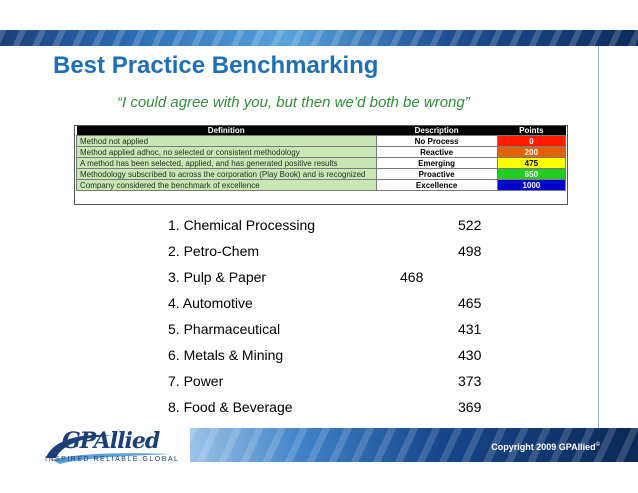  What do you see at coordinates (436, 163) in the screenshot?
I see `description-cell: Emerging` at bounding box center [436, 163].